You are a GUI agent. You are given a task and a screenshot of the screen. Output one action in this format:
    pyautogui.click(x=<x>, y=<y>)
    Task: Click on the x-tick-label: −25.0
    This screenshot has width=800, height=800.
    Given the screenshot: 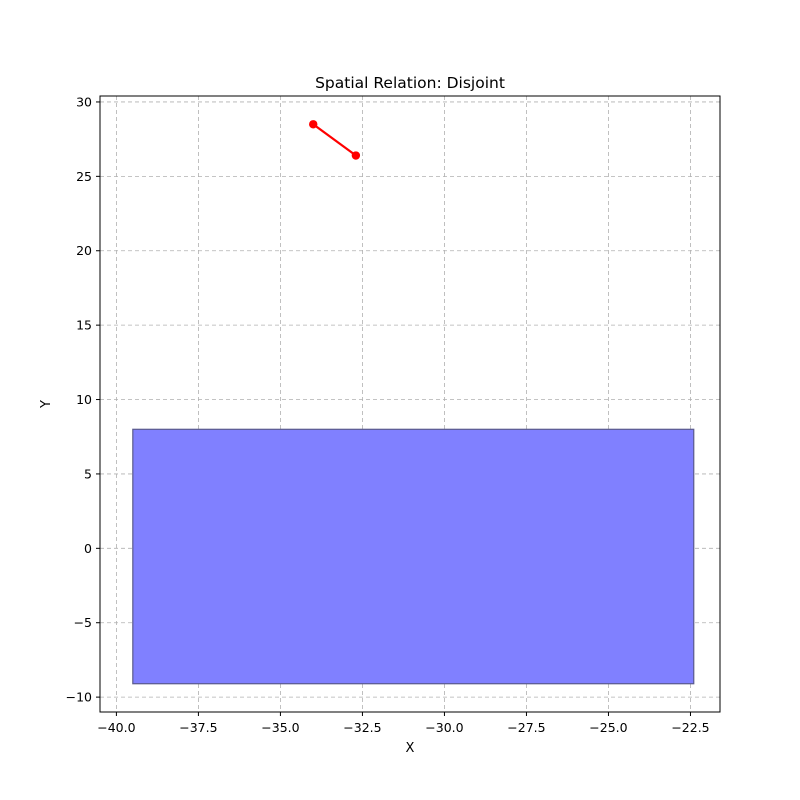 What is the action you would take?
    pyautogui.click(x=608, y=727)
    